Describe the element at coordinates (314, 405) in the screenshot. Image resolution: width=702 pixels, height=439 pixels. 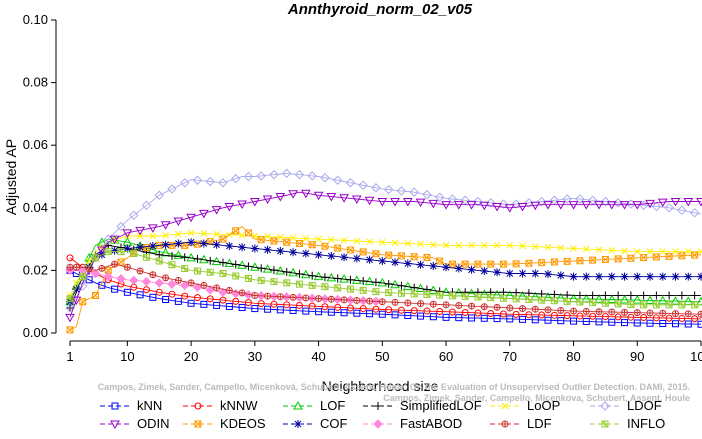
I see `legend-item-lof: LOF` at that location.